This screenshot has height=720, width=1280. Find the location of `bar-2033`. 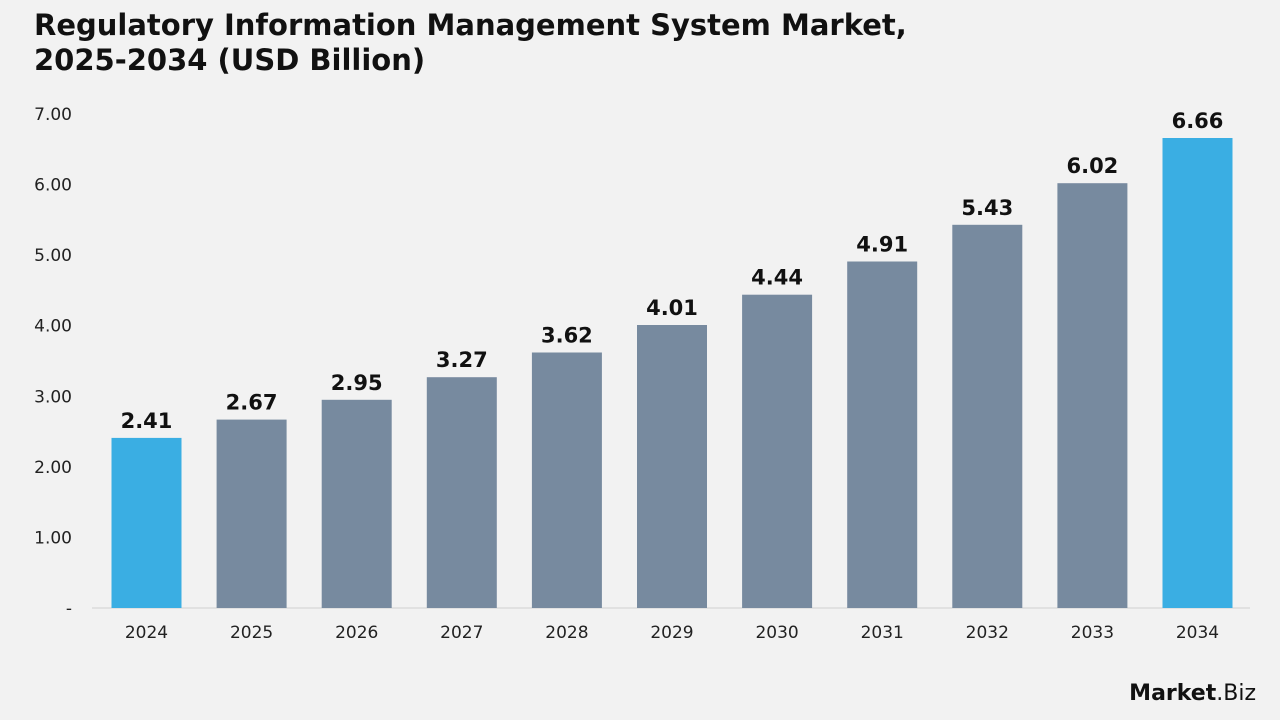

bar-2033 is located at coordinates (1092, 395).